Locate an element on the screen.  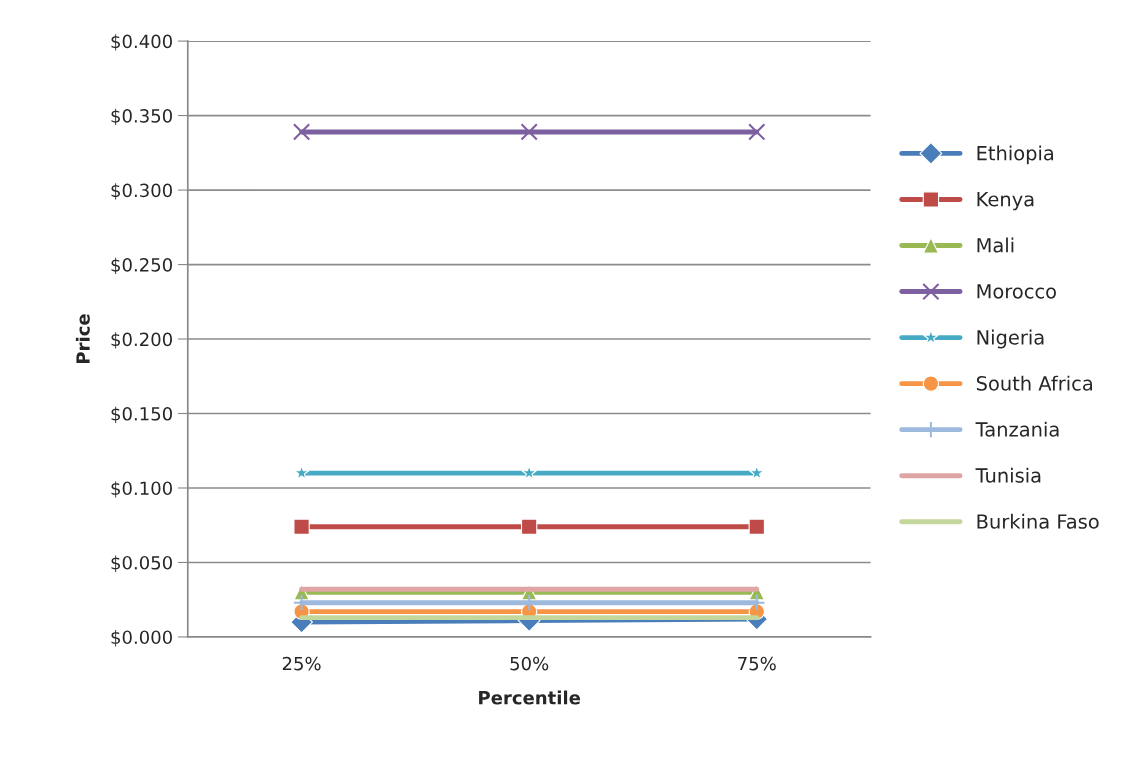
x-tick-label: 75% is located at coordinates (757, 663).